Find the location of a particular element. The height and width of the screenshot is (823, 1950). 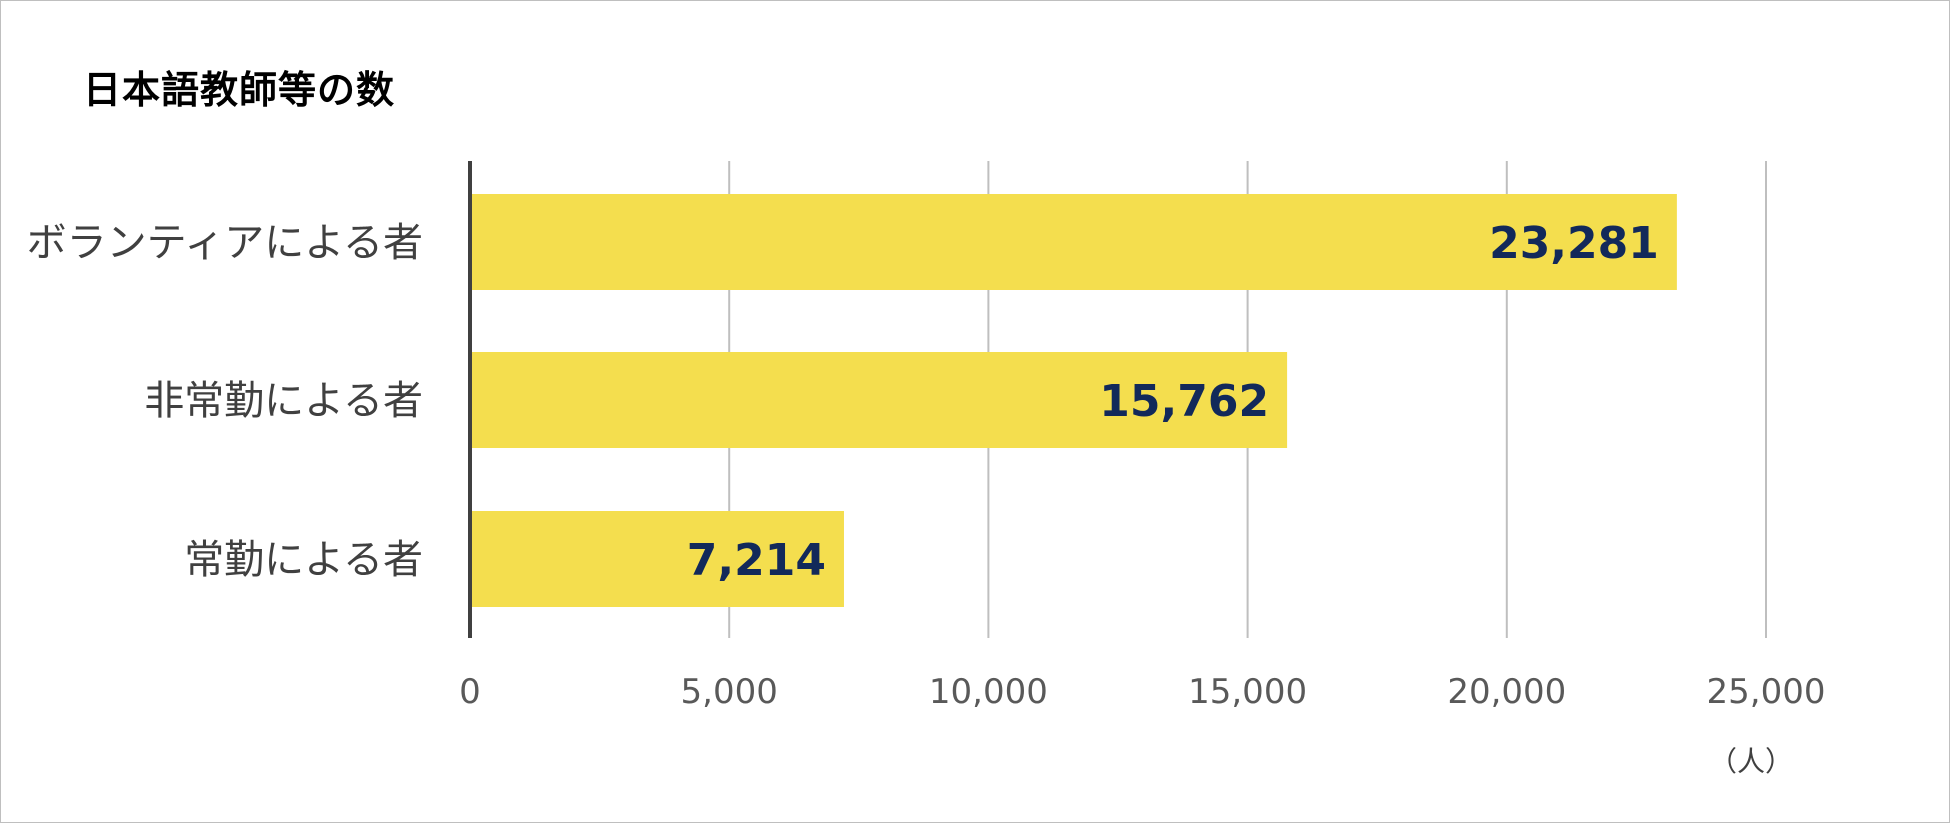

data-label: 23,281 is located at coordinates (1574, 243).